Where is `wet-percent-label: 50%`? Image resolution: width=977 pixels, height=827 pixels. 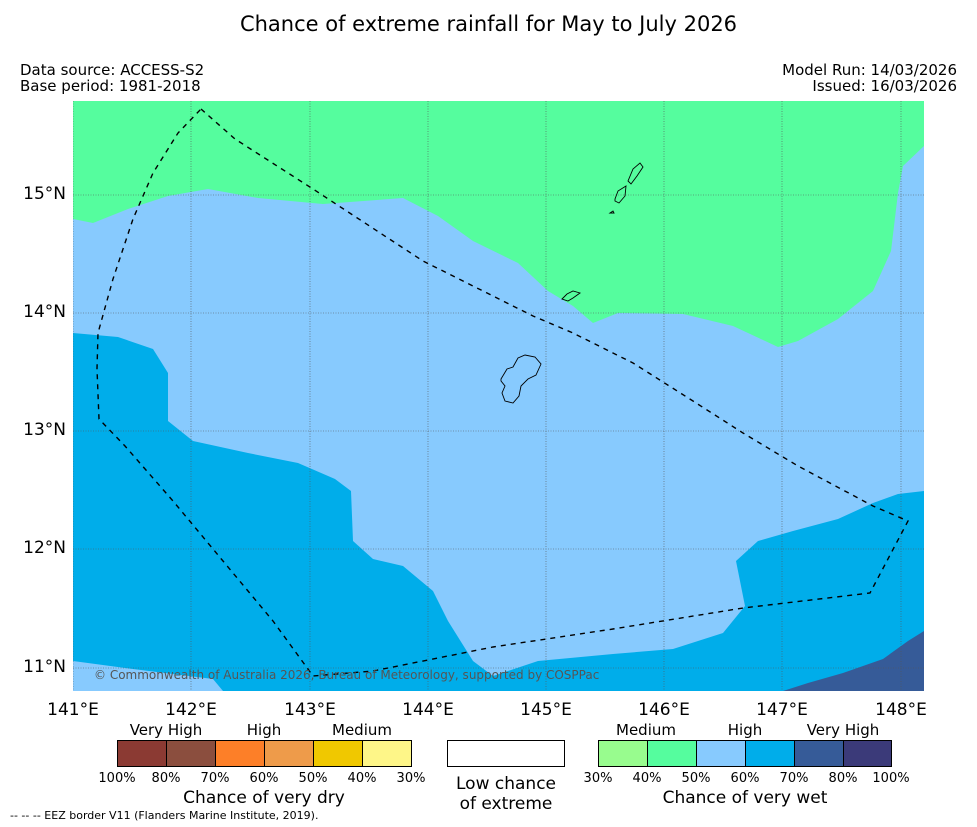
wet-percent-label: 50% is located at coordinates (696, 778).